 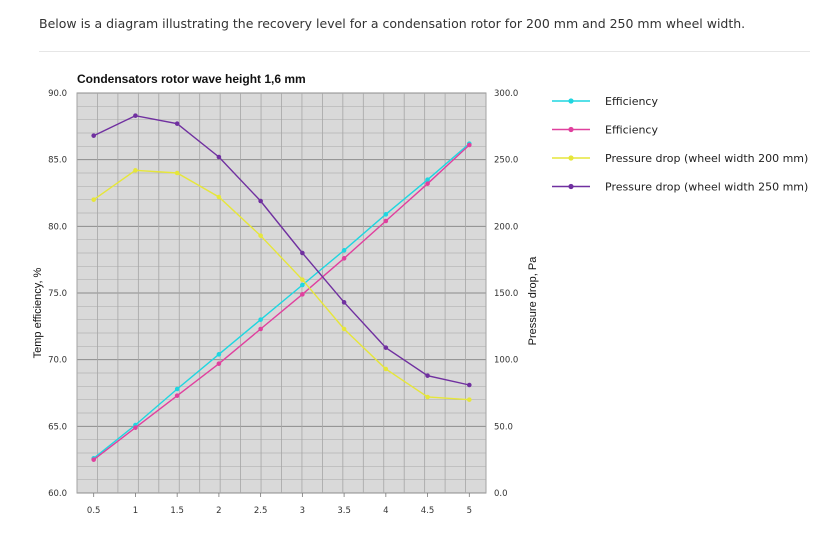 What do you see at coordinates (506, 227) in the screenshot?
I see `y-right-tick-label: 200.0` at bounding box center [506, 227].